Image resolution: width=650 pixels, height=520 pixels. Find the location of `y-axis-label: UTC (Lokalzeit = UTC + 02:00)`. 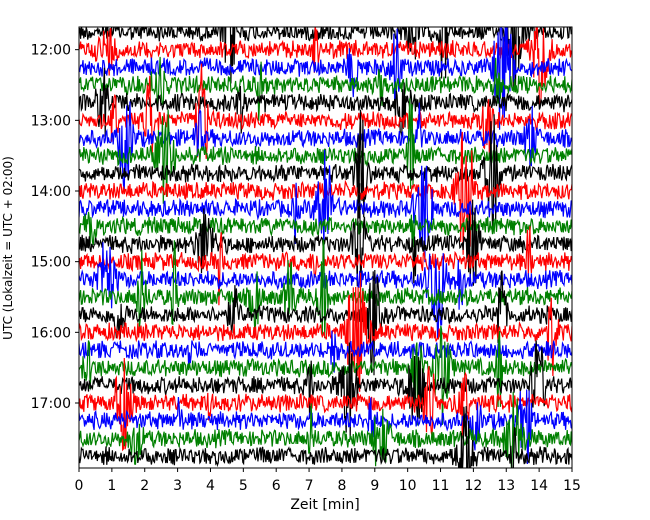

y-axis-label: UTC (Lokalzeit = UTC + 02:00) is located at coordinates (8, 248).